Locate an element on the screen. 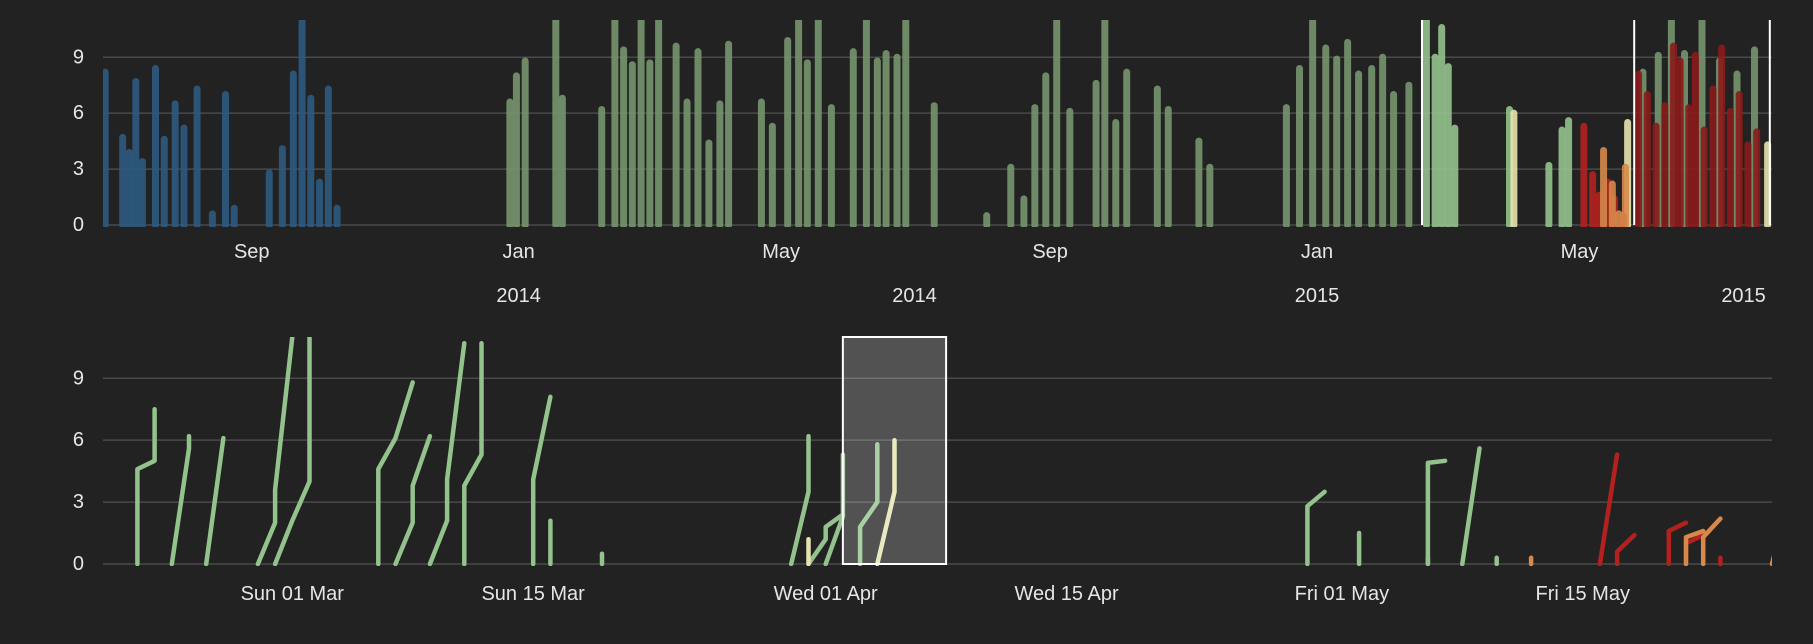 The image size is (1813, 644). x-tick-label: Sun 01 Mar is located at coordinates (293, 594).